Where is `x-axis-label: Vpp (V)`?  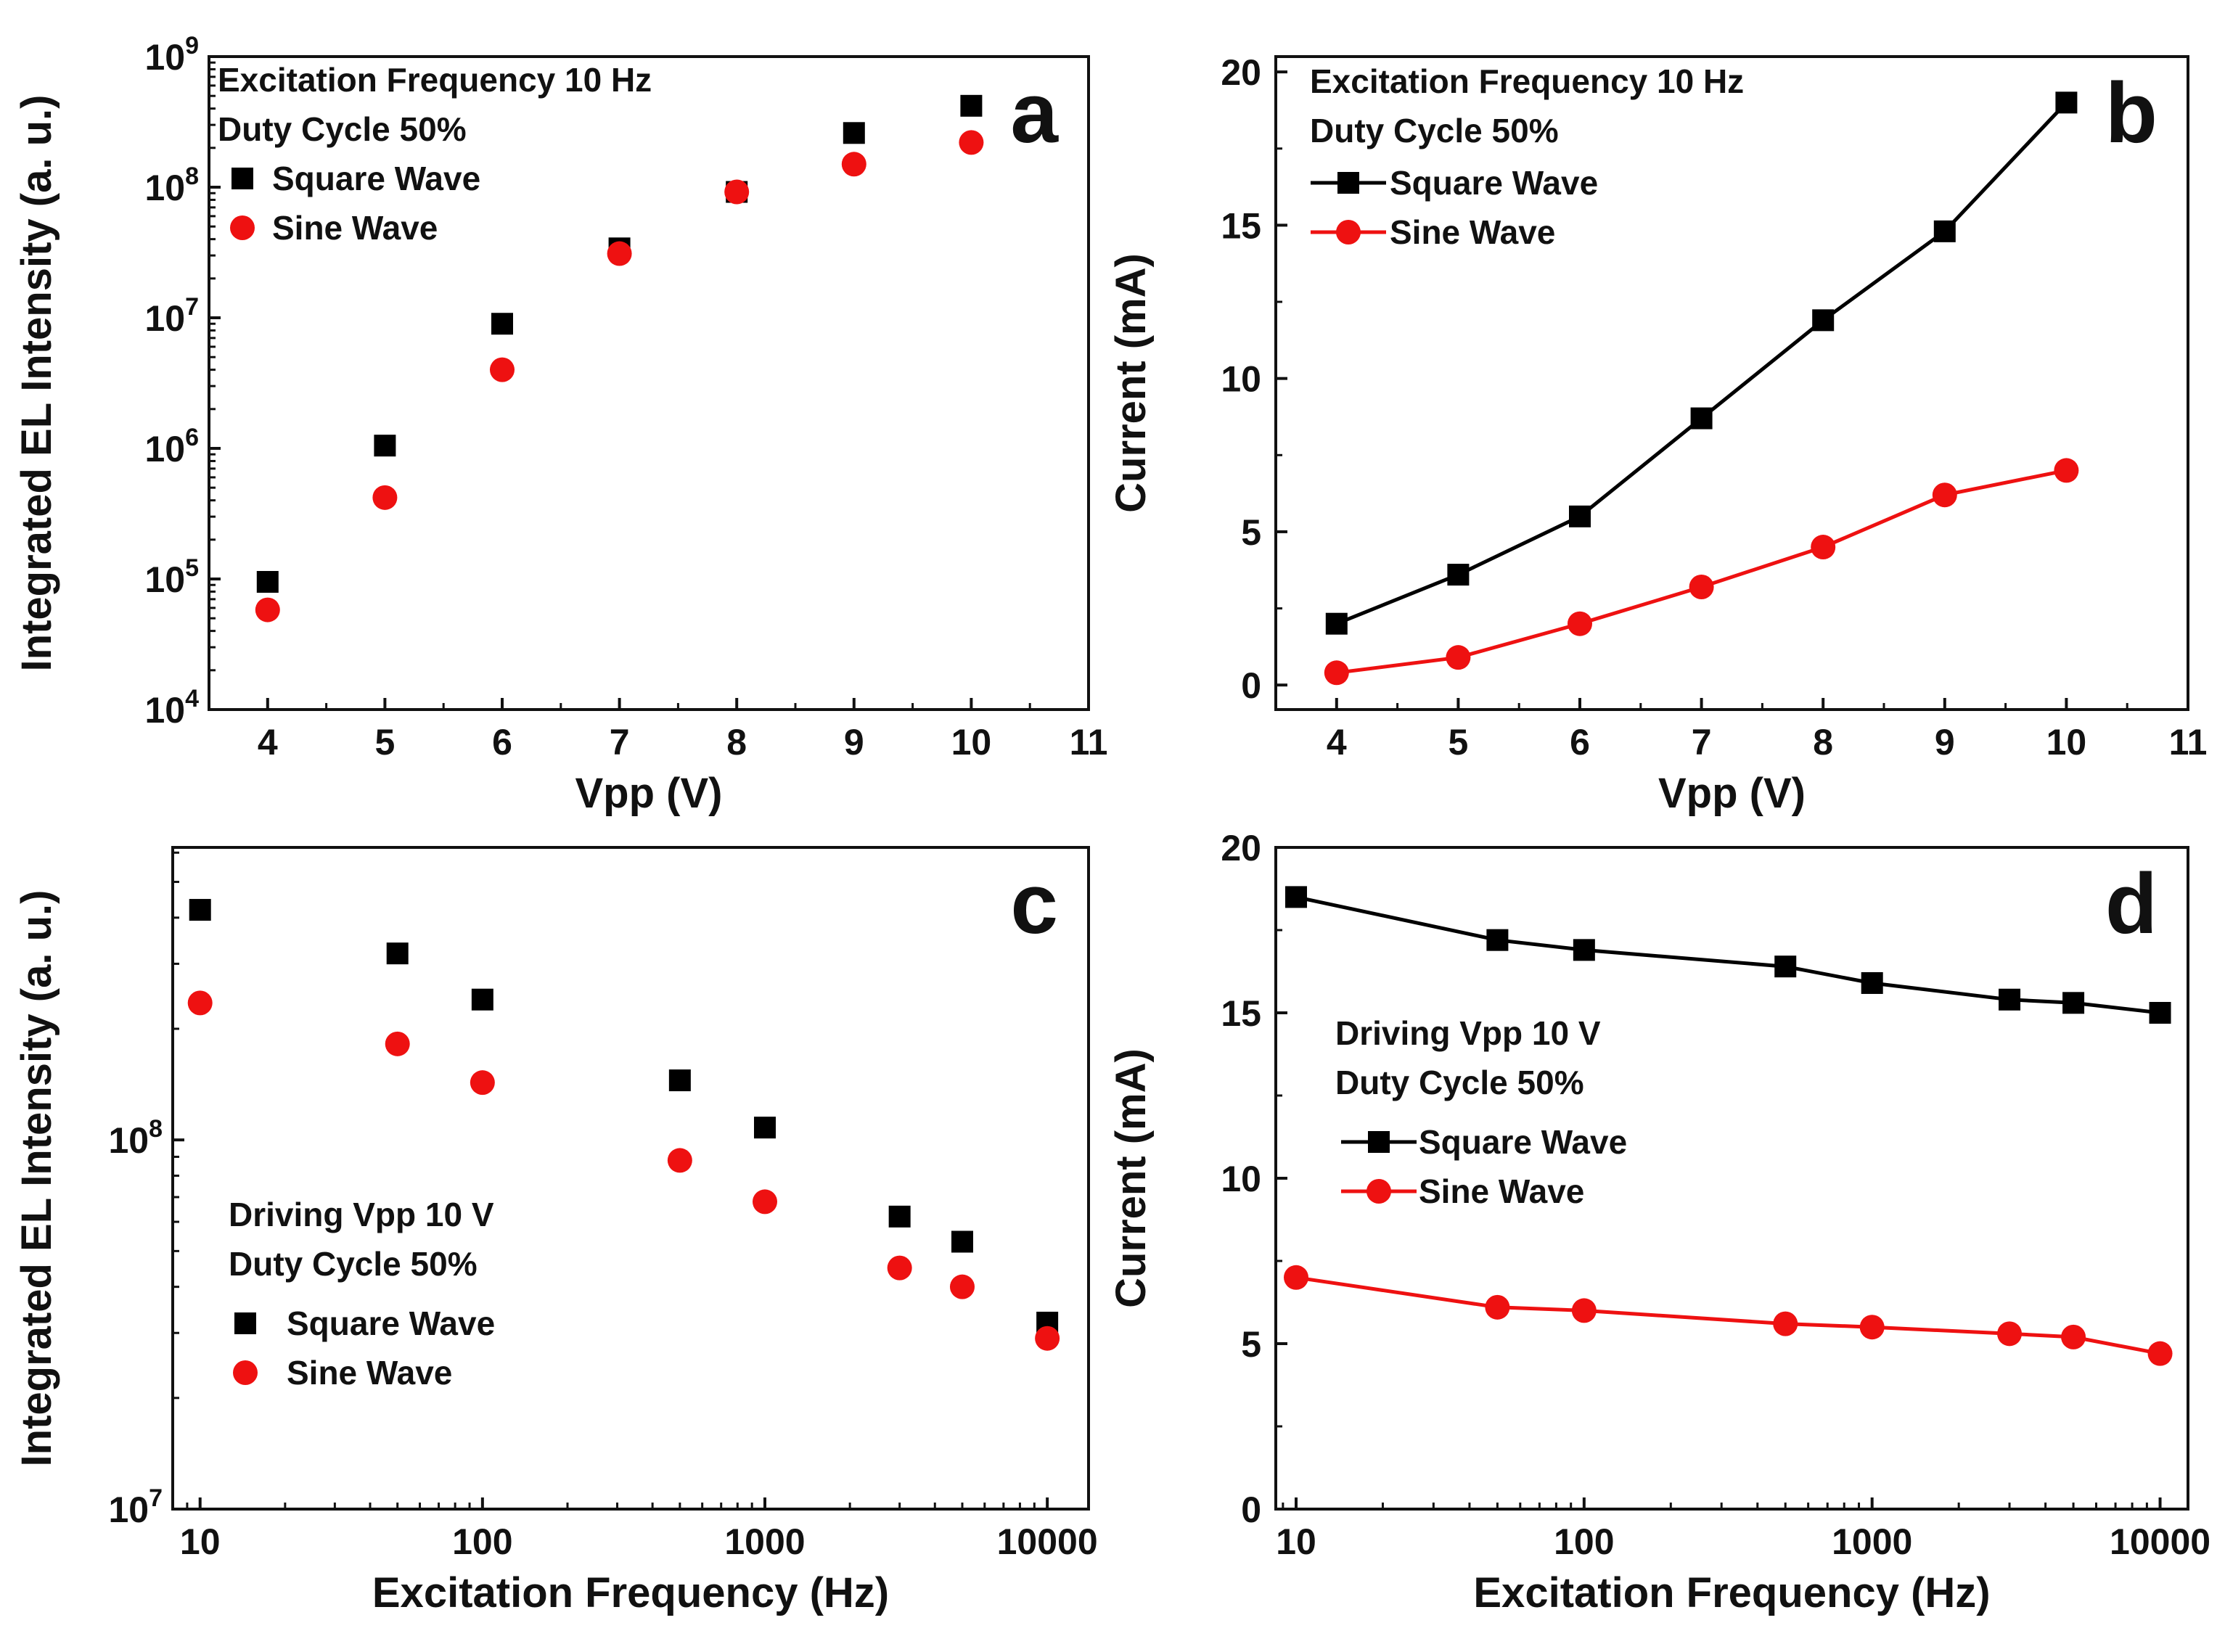
x-axis-label: Vpp (V) is located at coordinates (649, 794).